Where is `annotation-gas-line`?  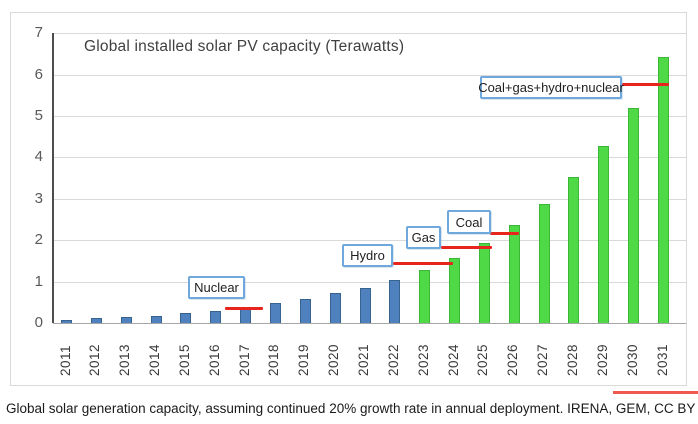 annotation-gas-line is located at coordinates (466, 248).